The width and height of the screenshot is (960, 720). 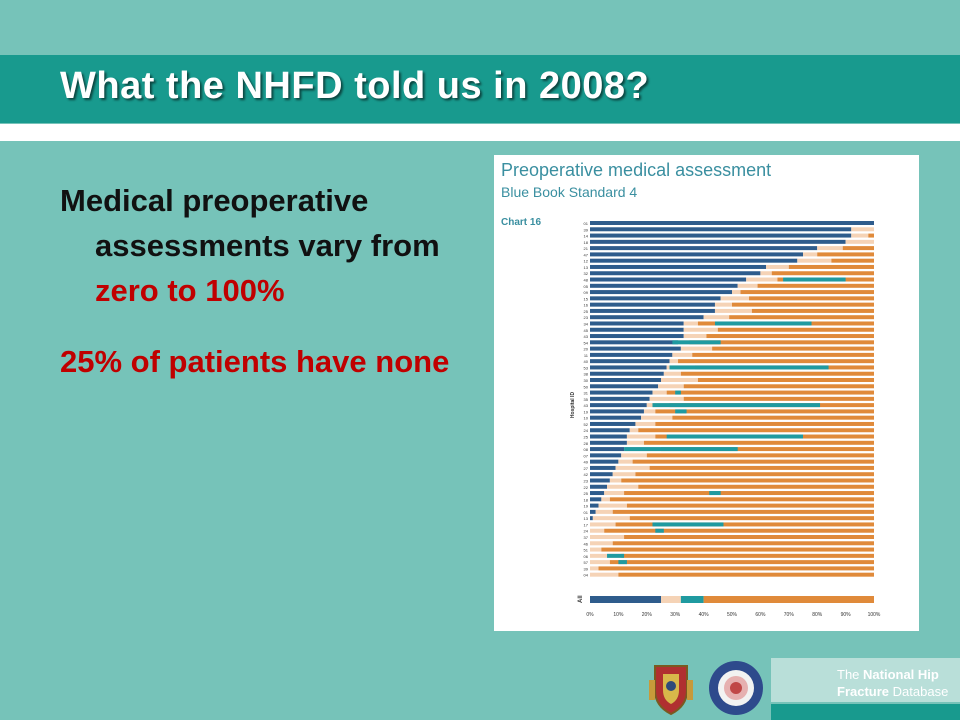 I want to click on y-tick-label-54: 57, so click(x=586, y=562).